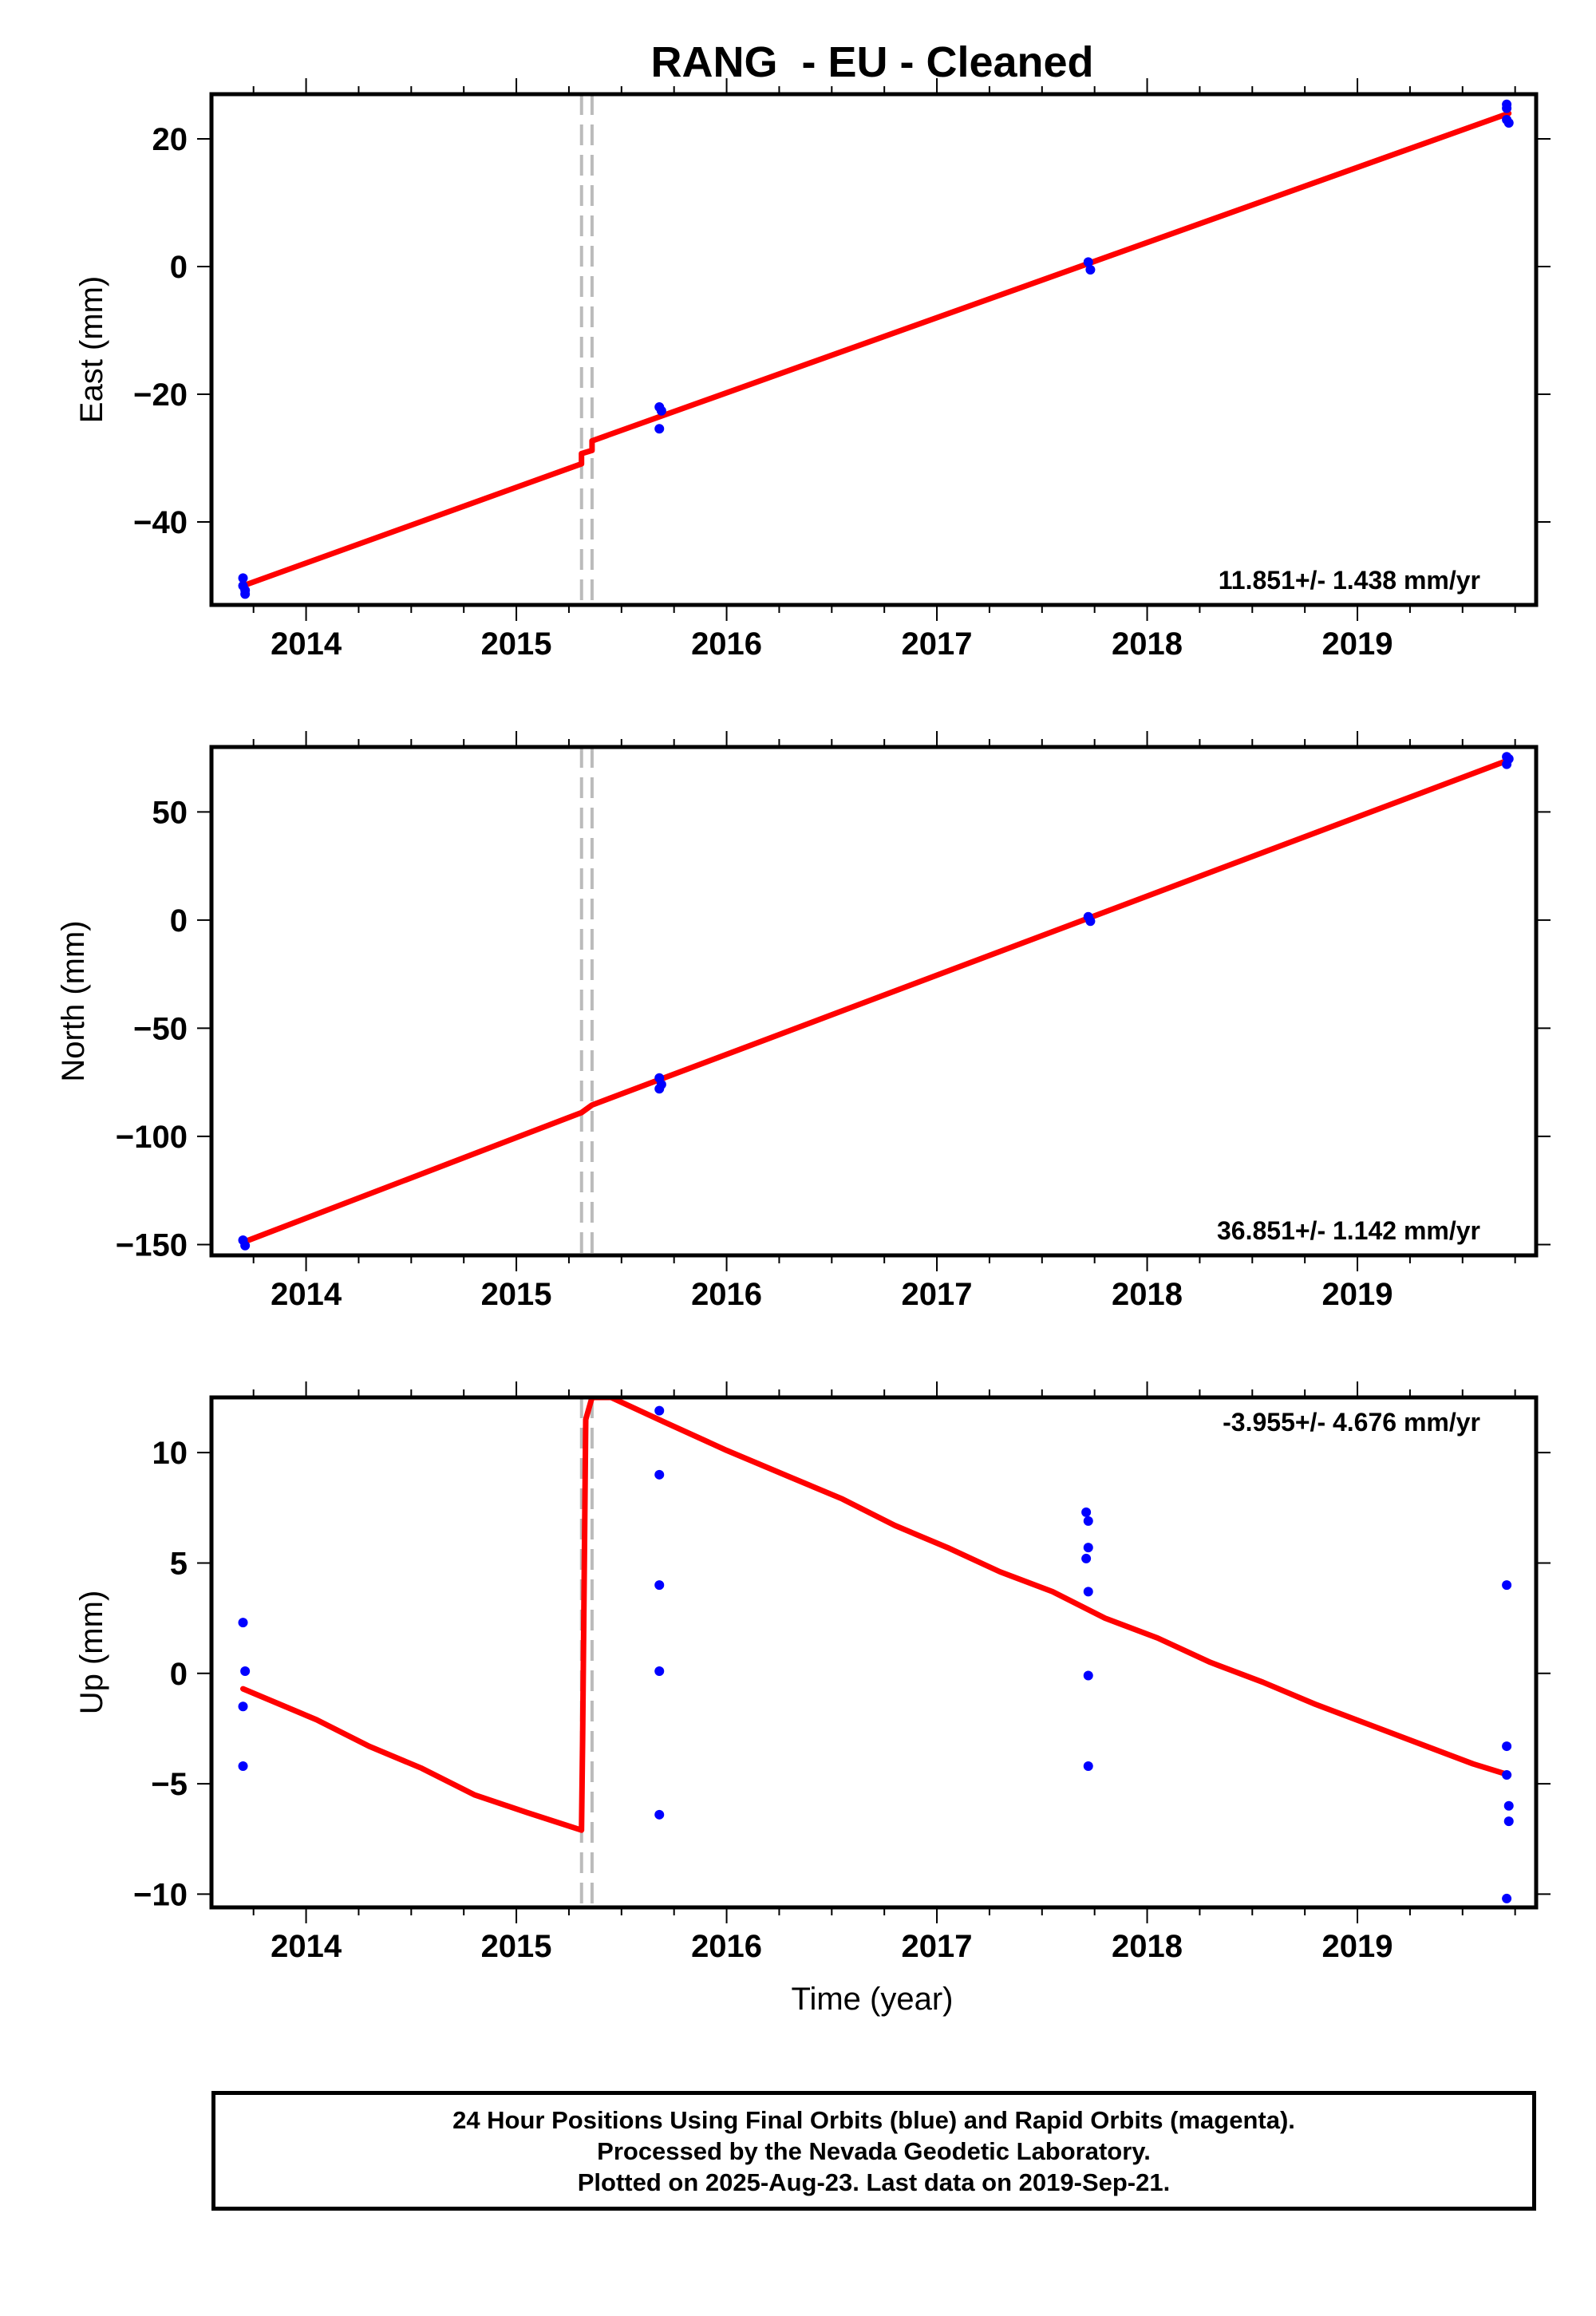 The image size is (1596, 2316). What do you see at coordinates (160, 395) in the screenshot?
I see `y-tick-label: −20` at bounding box center [160, 395].